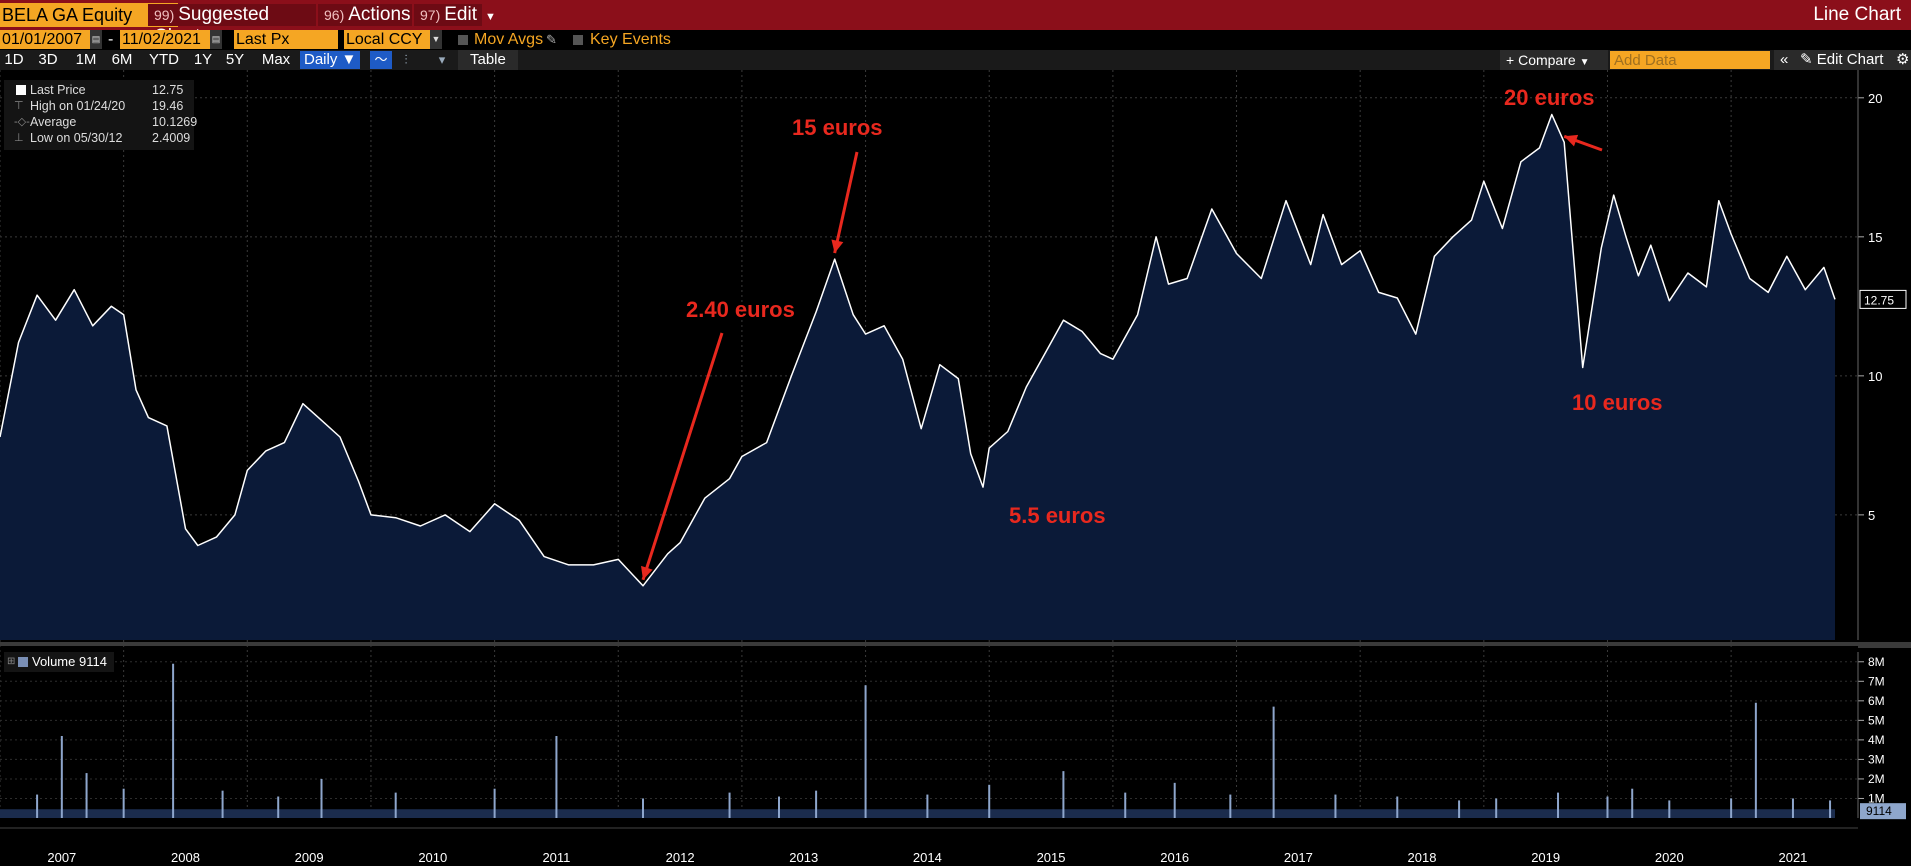 The width and height of the screenshot is (1911, 866). What do you see at coordinates (1850, 59) in the screenshot?
I see `edit-chart-label: Edit Chart` at bounding box center [1850, 59].